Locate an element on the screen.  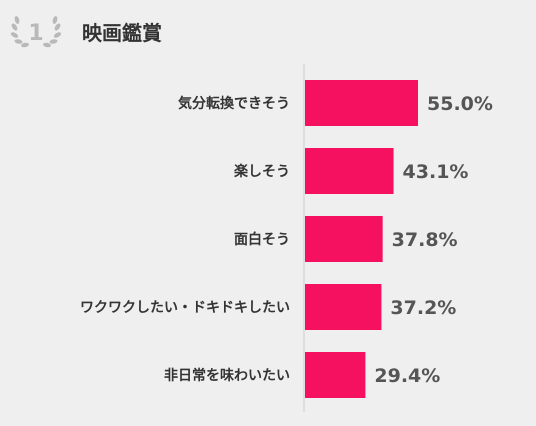
category-label: ワクワクしたい・ドキドキしたい is located at coordinates (185, 308).